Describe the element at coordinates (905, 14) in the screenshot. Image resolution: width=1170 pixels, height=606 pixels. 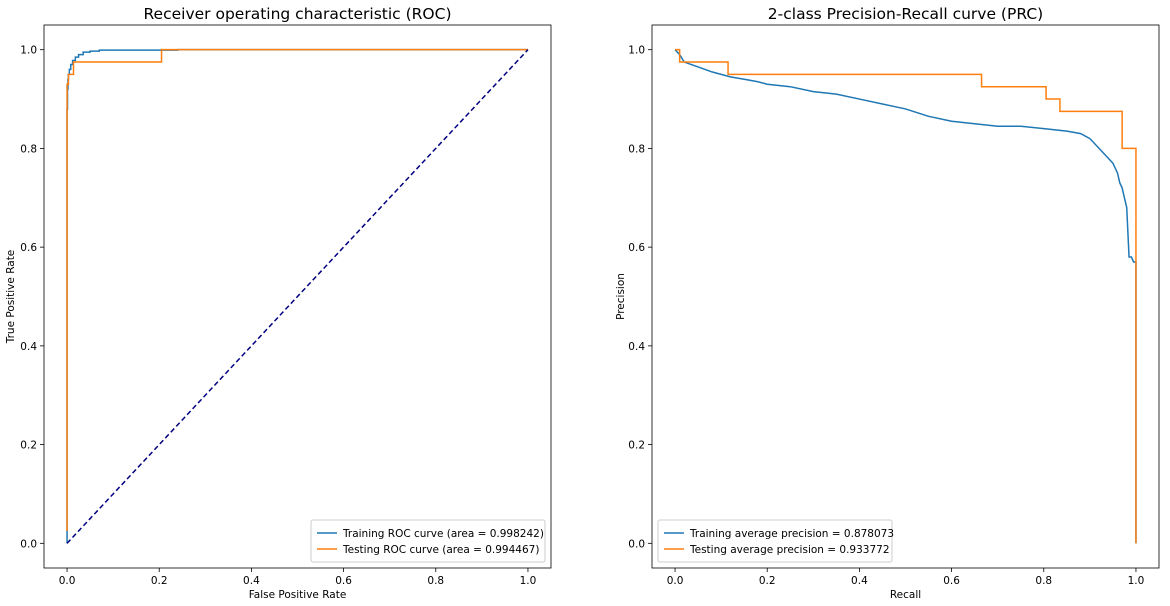
I see `chart-title: 2-class Precision-Recall curve (PRC)` at that location.